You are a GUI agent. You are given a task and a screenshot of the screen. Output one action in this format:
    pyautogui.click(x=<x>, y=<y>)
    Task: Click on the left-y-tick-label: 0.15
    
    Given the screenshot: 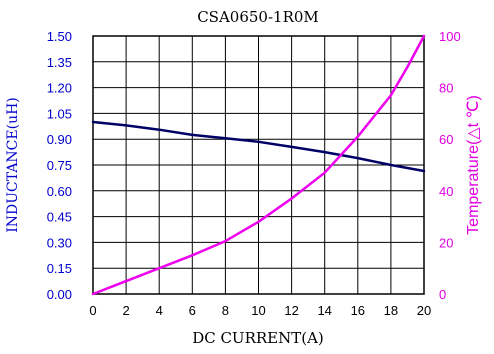 What is the action you would take?
    pyautogui.click(x=59, y=268)
    